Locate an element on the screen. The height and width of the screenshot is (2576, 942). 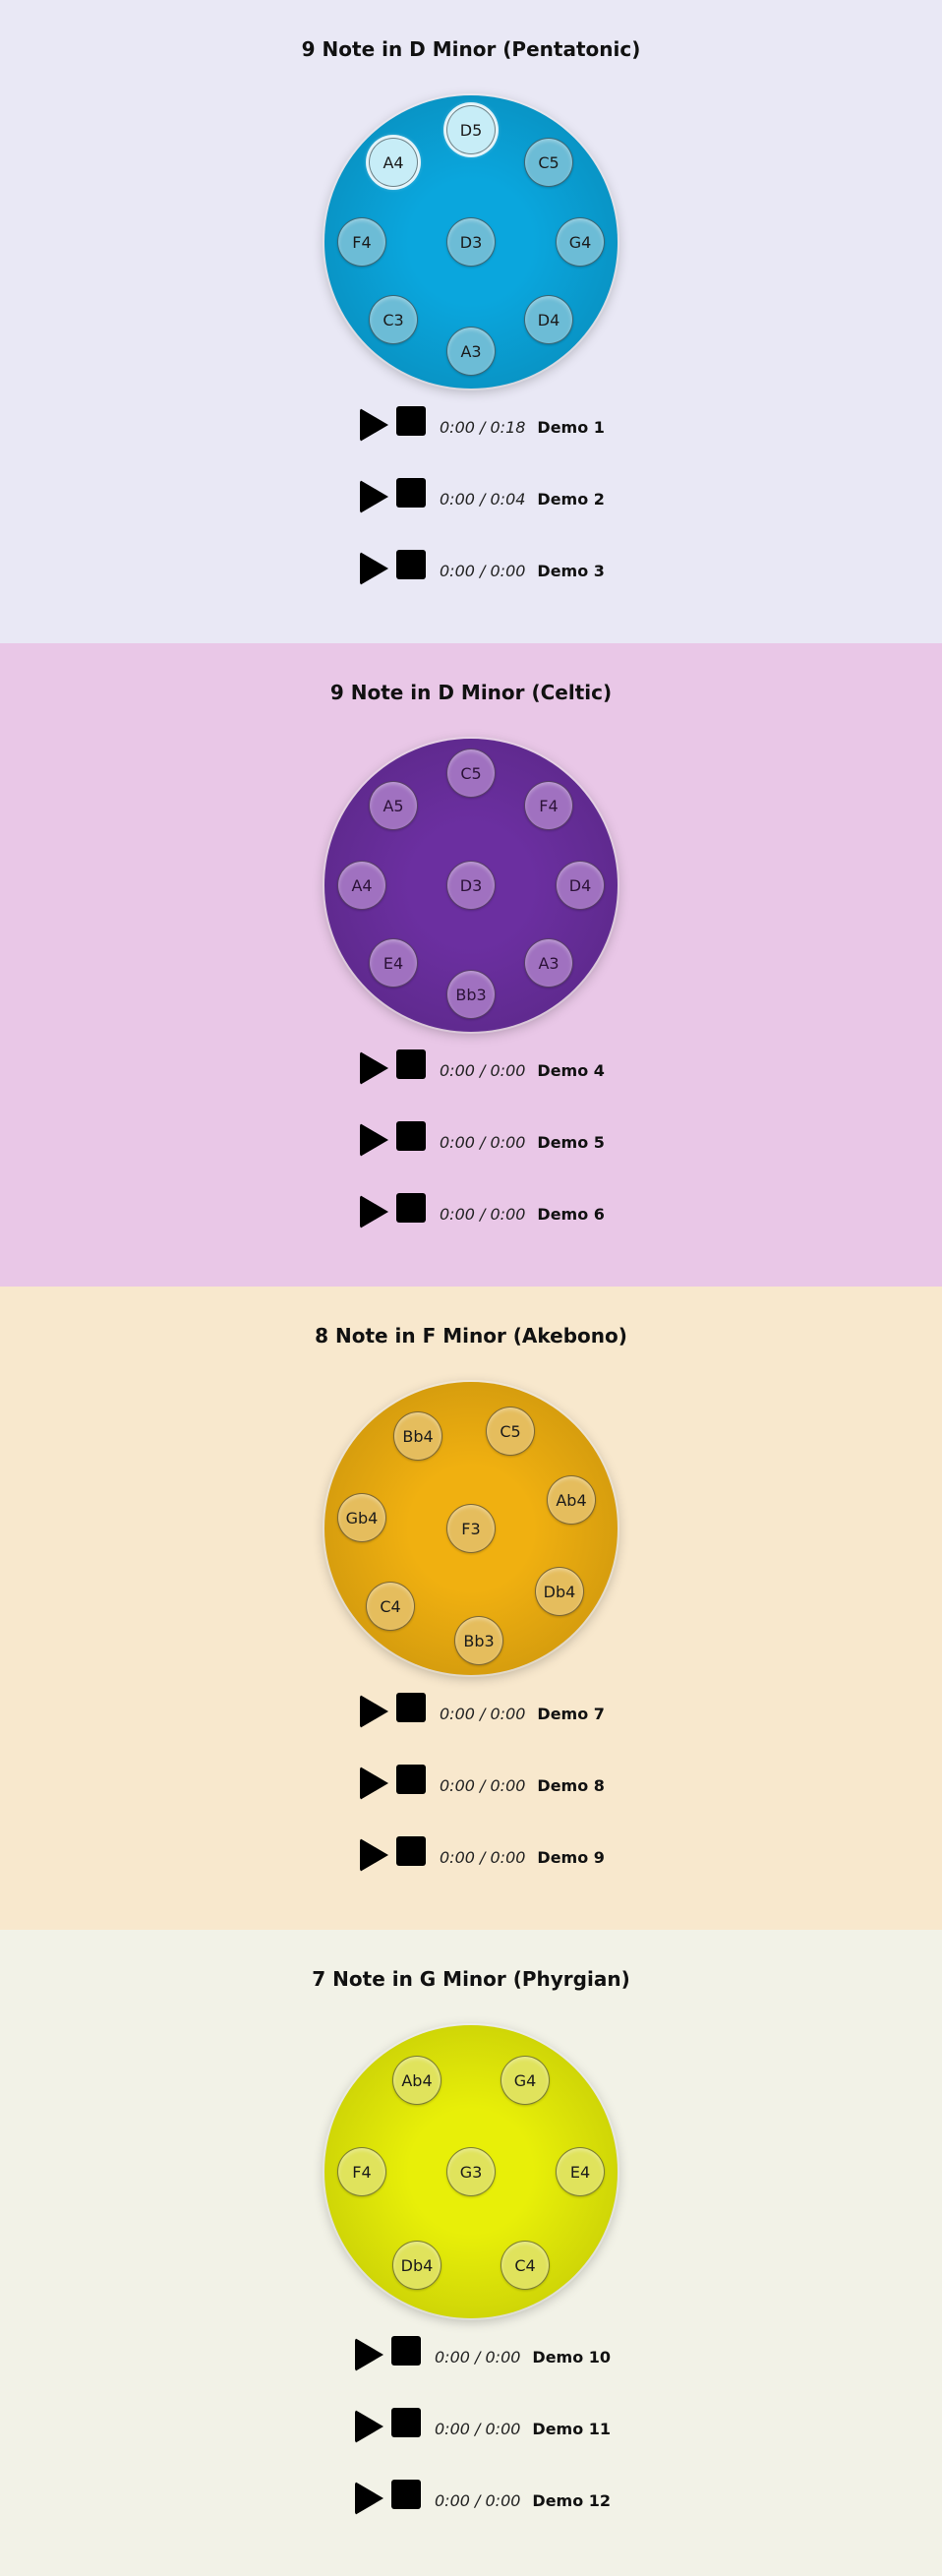
audio-player: 0:00 / 0:00 Demo 4 is located at coordinates (482, 1068).